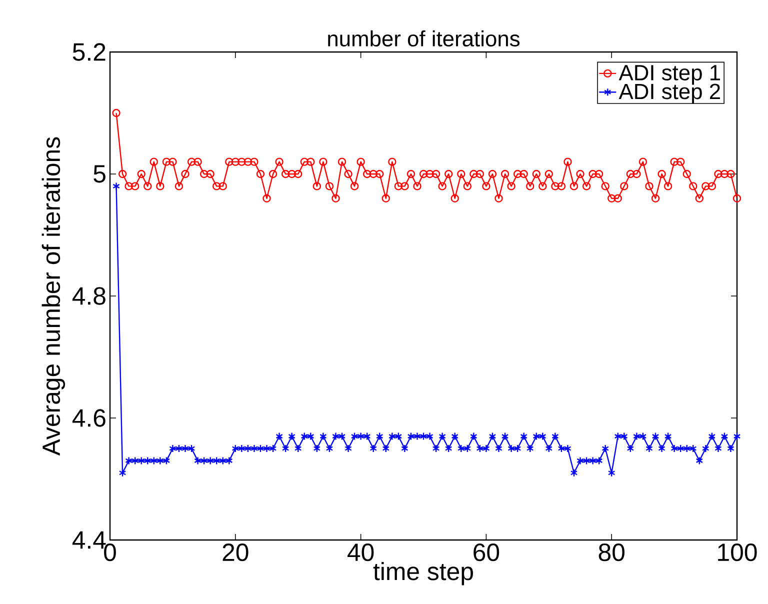  Describe the element at coordinates (89, 296) in the screenshot. I see `y-tick-label: 4.8` at that location.